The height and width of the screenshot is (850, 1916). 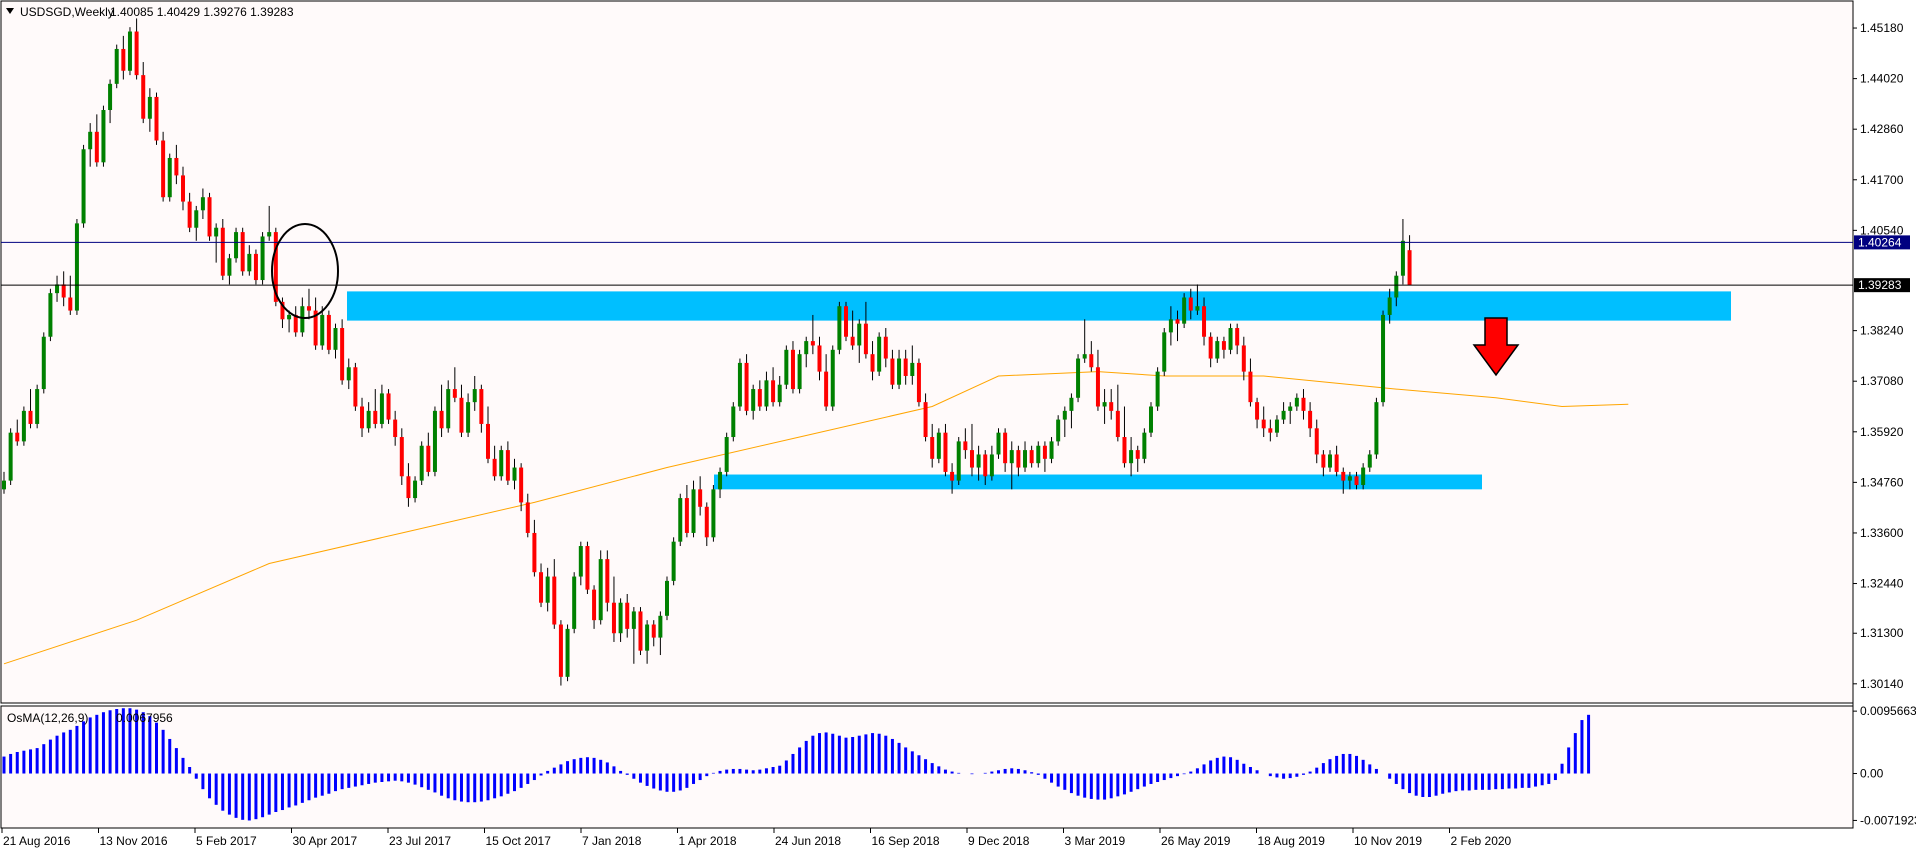 What do you see at coordinates (1888, 820) in the screenshot?
I see `osma-tick-label: -0.0071923` at bounding box center [1888, 820].